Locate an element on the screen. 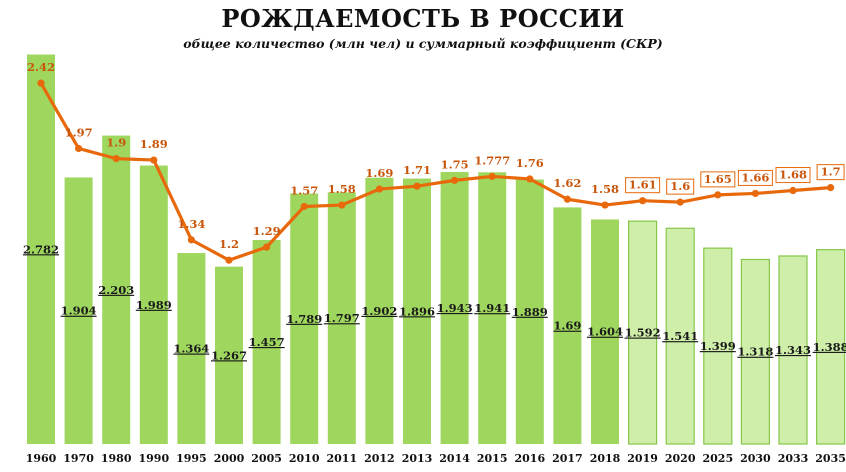 Image resolution: width=846 pixels, height=472 pixels. x-tick-label-2005: 2005 is located at coordinates (266, 458).